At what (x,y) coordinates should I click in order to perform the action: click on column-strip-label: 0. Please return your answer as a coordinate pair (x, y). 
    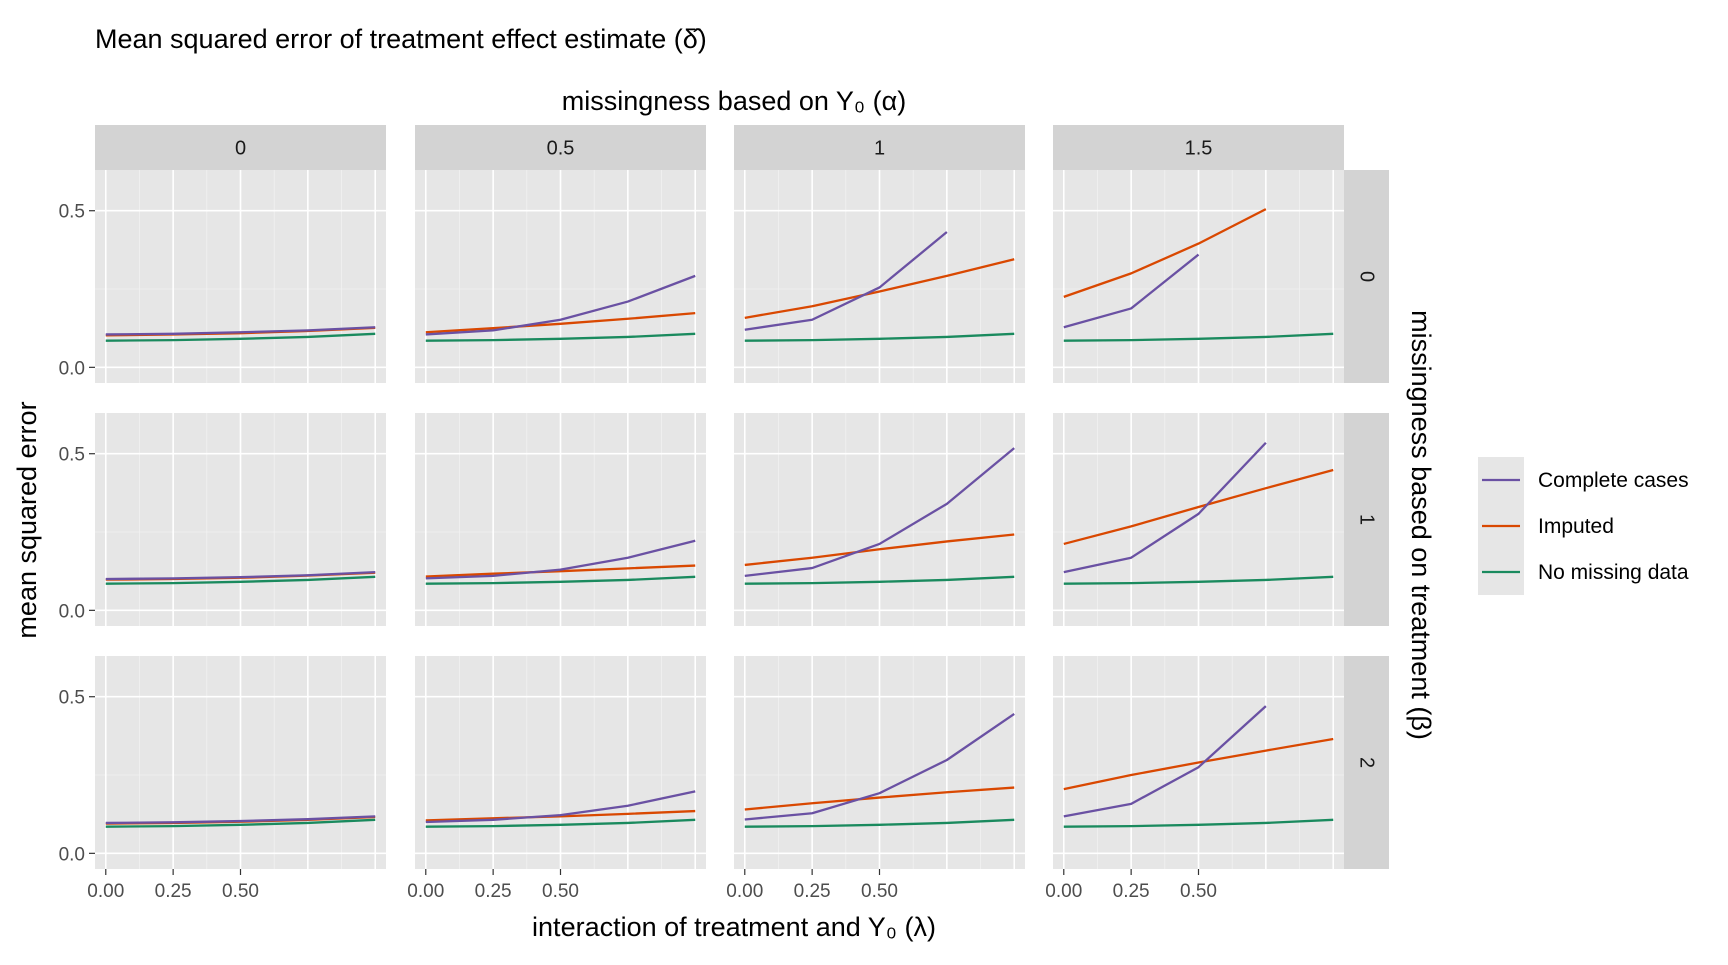
    Looking at the image, I should click on (240, 149).